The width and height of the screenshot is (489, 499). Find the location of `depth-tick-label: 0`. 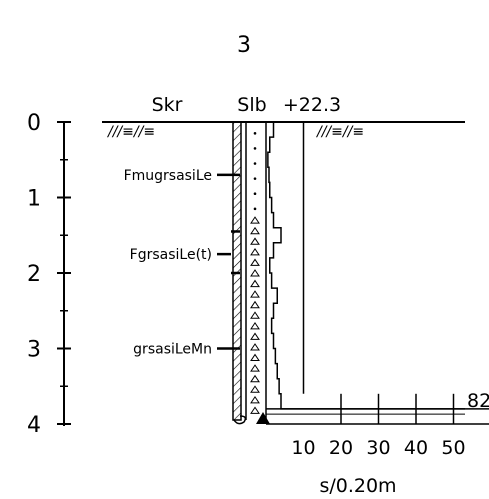

depth-tick-label: 0 is located at coordinates (34, 123).